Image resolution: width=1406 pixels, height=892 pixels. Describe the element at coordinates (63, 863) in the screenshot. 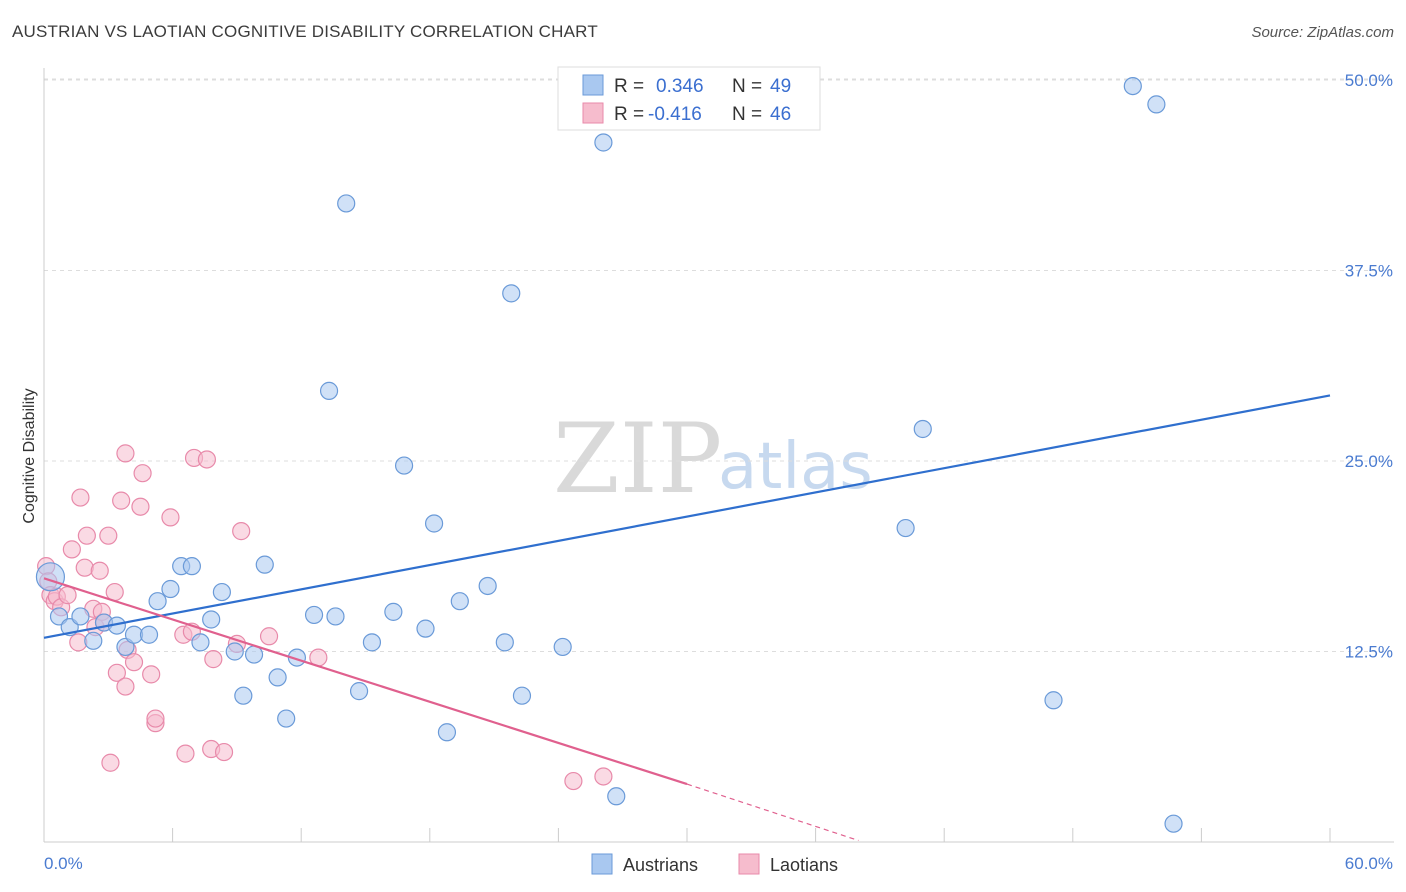

I see `x-tick-label-min: 0.0%` at that location.